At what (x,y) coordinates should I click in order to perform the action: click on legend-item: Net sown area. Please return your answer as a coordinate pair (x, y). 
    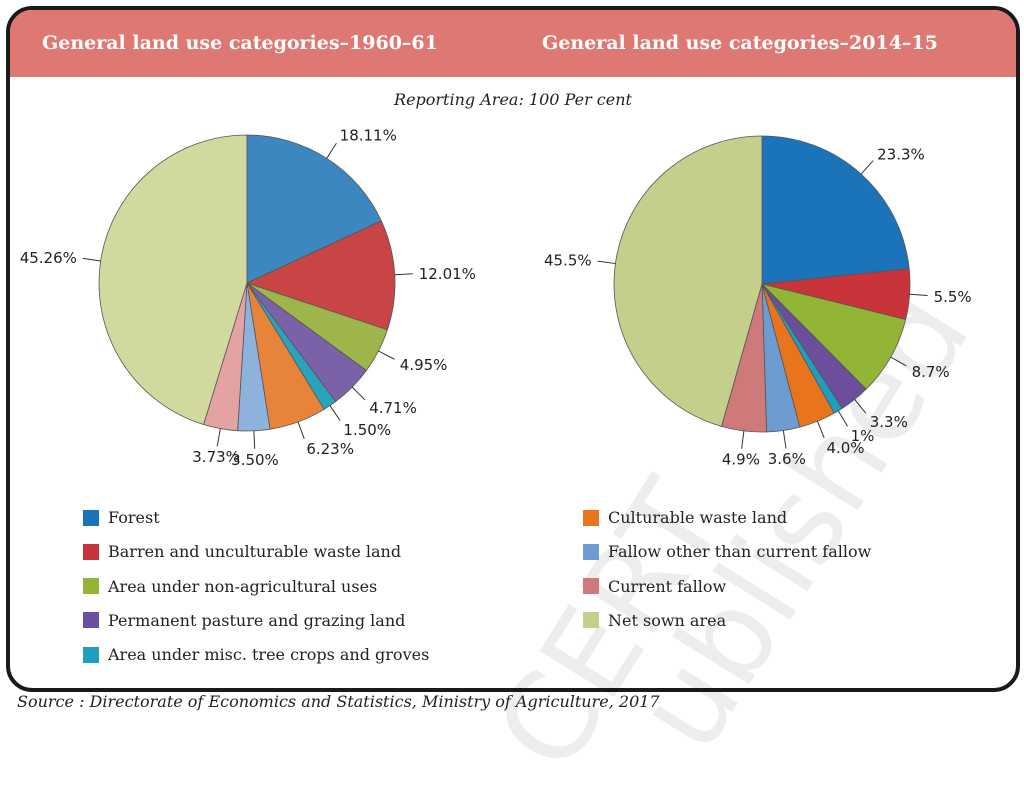
    Looking at the image, I should click on (654, 620).